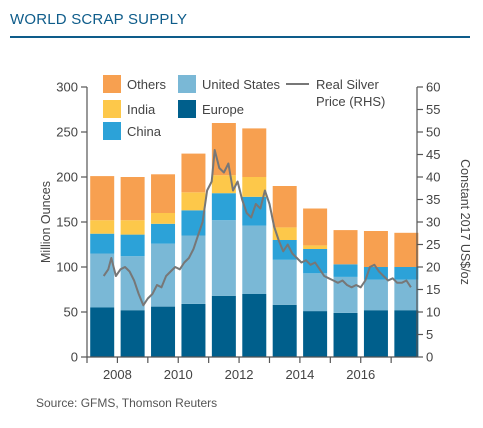 The image size is (483, 428). I want to click on legend-label: China, so click(144, 131).